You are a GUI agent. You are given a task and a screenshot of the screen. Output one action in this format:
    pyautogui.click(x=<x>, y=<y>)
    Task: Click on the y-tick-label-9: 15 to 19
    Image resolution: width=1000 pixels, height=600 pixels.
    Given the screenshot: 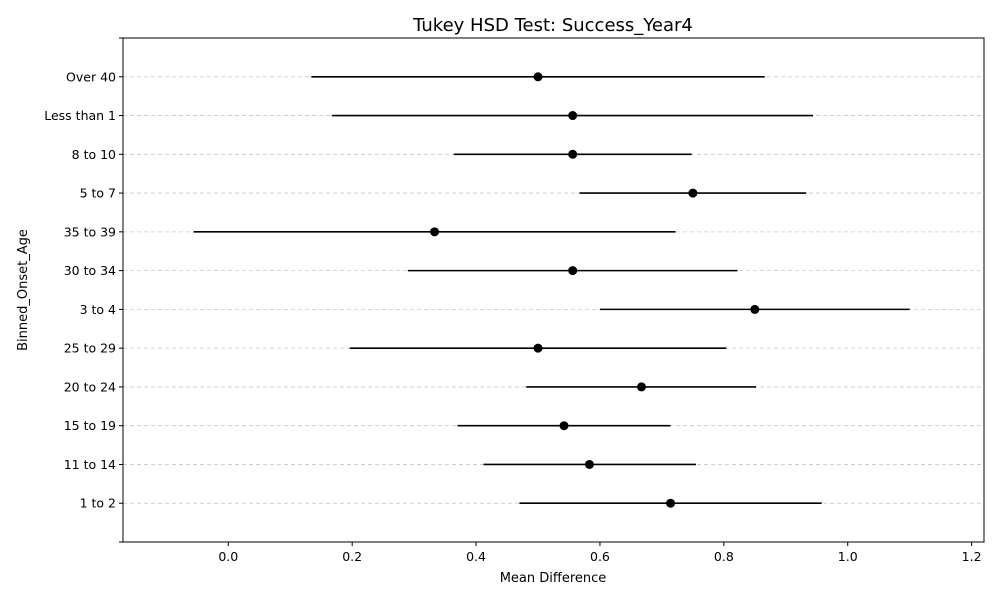 What is the action you would take?
    pyautogui.click(x=90, y=425)
    